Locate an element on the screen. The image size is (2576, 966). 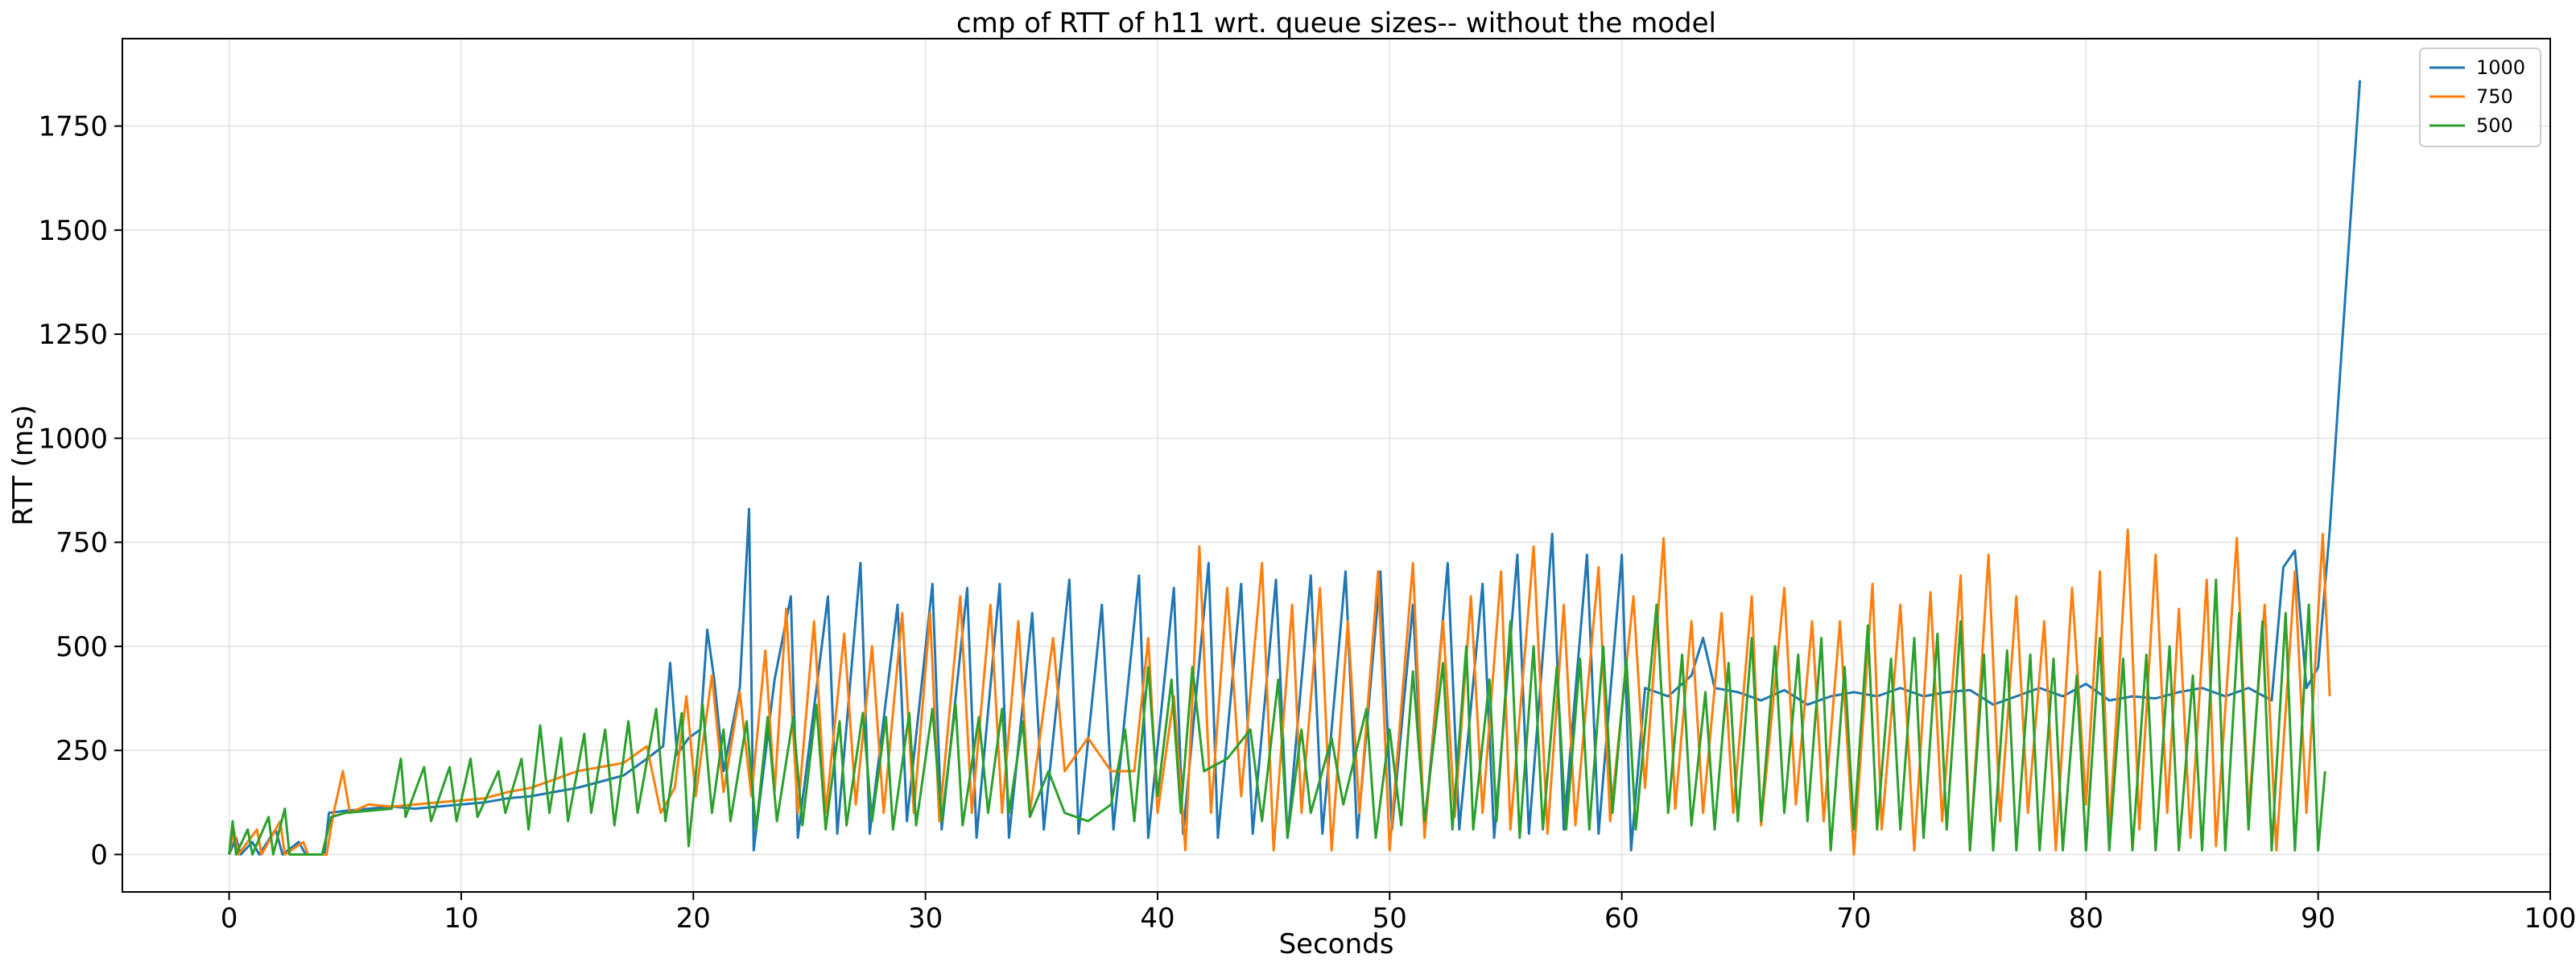
x-tick-label: 70 is located at coordinates (1853, 918).